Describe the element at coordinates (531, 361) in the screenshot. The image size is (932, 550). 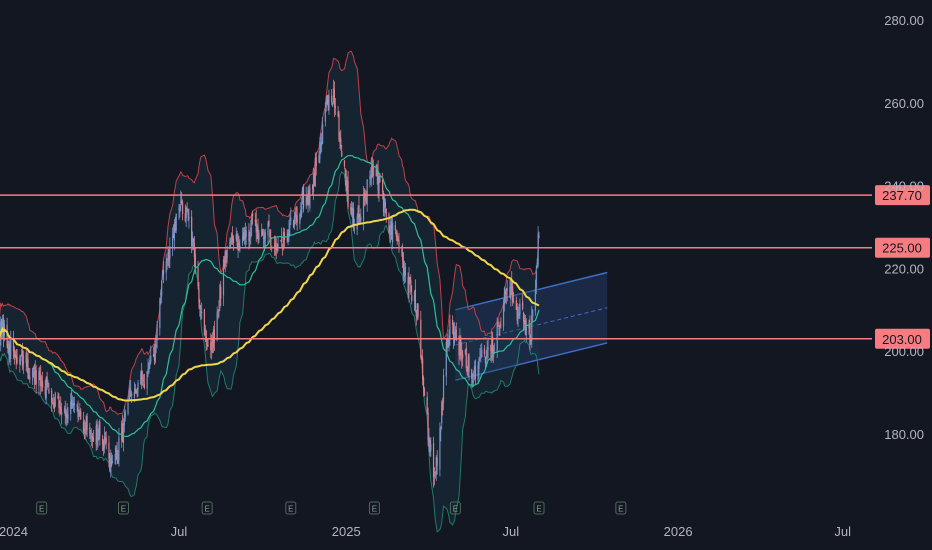
I see `channel-lower-line` at that location.